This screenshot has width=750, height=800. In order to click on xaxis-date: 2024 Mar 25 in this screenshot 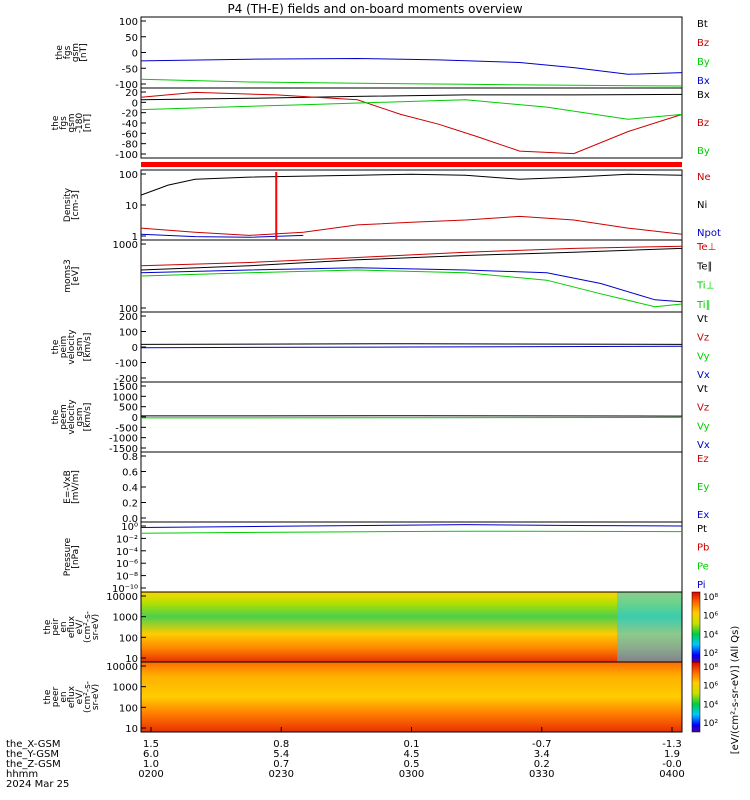, I will do `click(37, 784)`.